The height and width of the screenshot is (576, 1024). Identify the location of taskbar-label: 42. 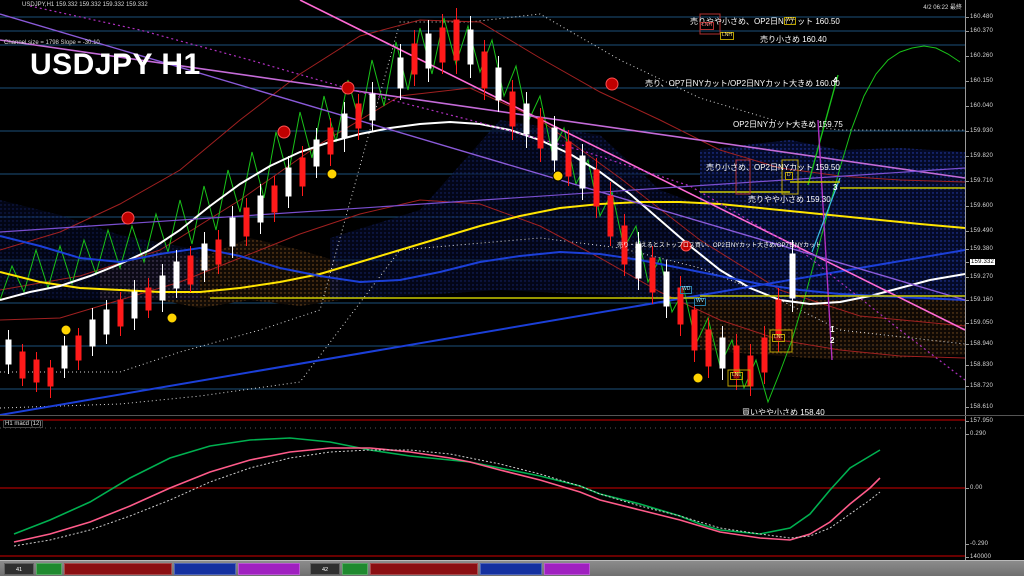
(325, 570).